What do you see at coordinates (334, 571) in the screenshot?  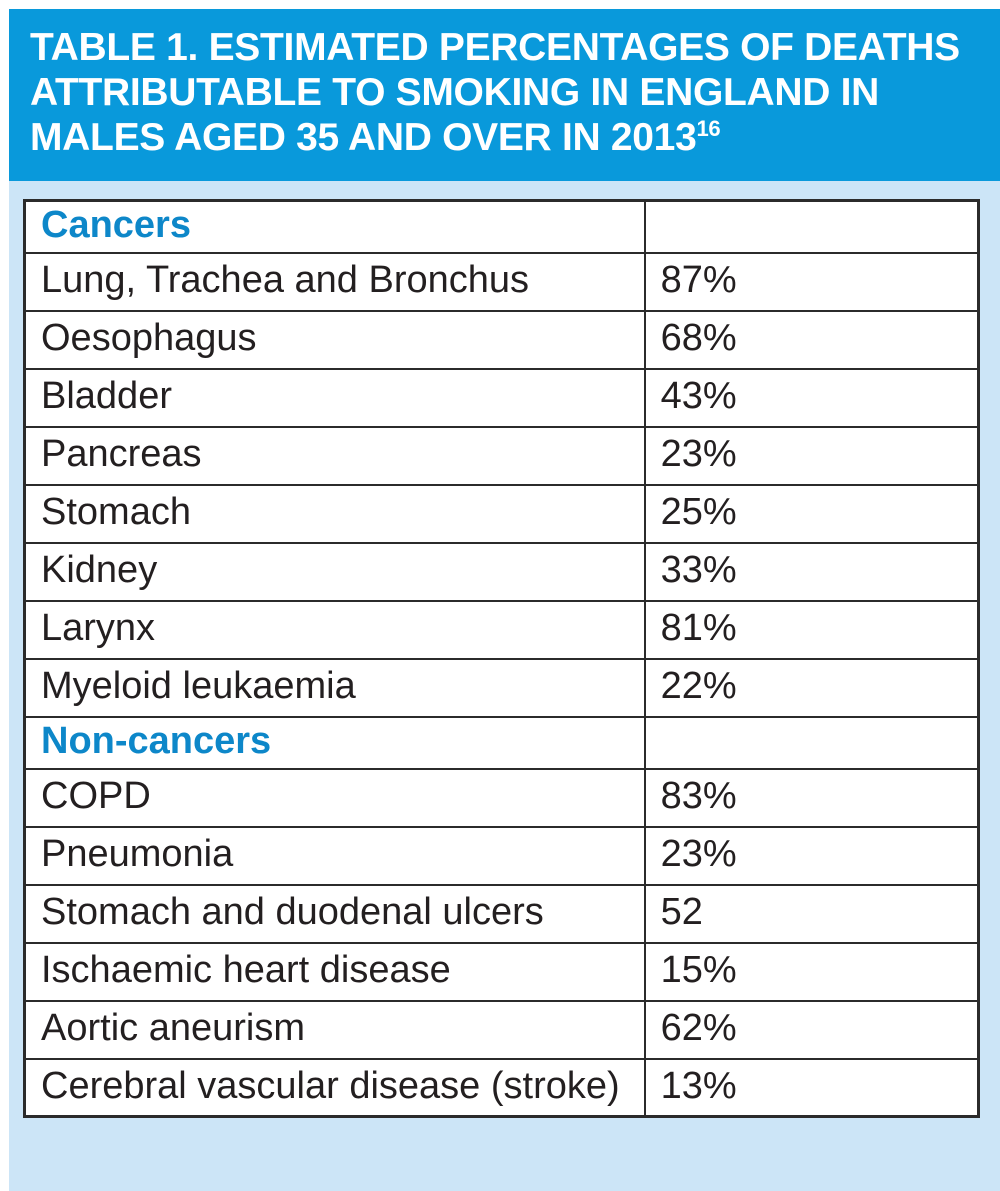 I see `cause-cell: Kidney` at bounding box center [334, 571].